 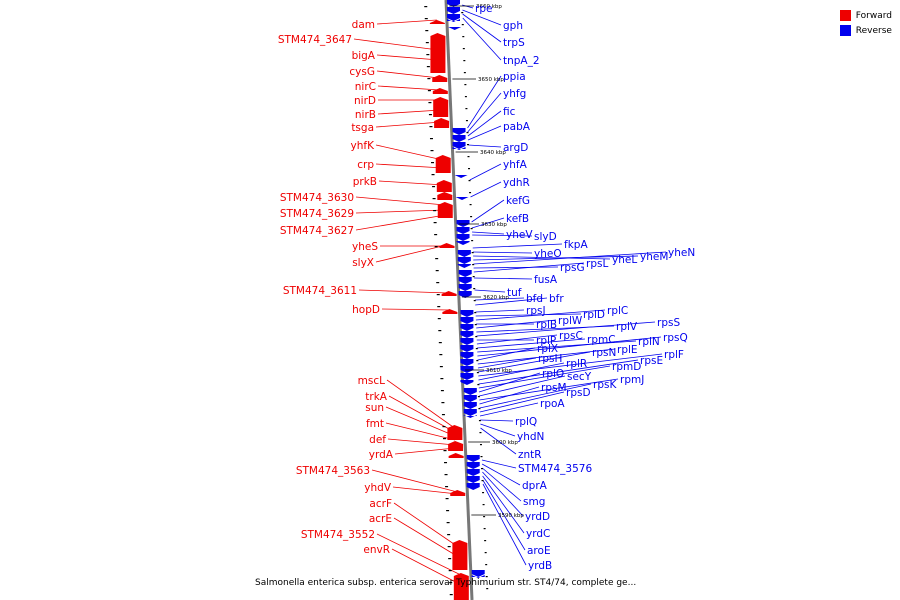 What do you see at coordinates (547, 349) in the screenshot?
I see `reverse-gene-label: rplX` at bounding box center [547, 349].